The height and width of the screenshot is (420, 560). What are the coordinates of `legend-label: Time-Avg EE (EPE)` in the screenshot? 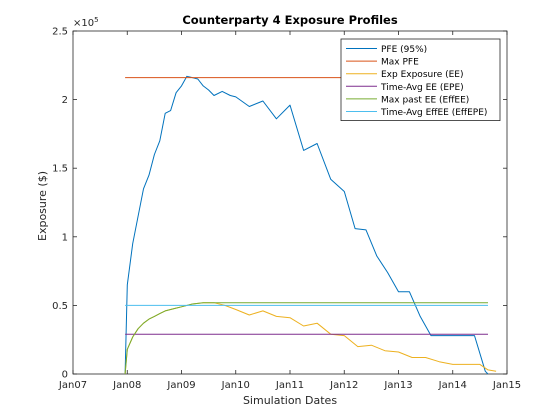 It's located at (422, 88).